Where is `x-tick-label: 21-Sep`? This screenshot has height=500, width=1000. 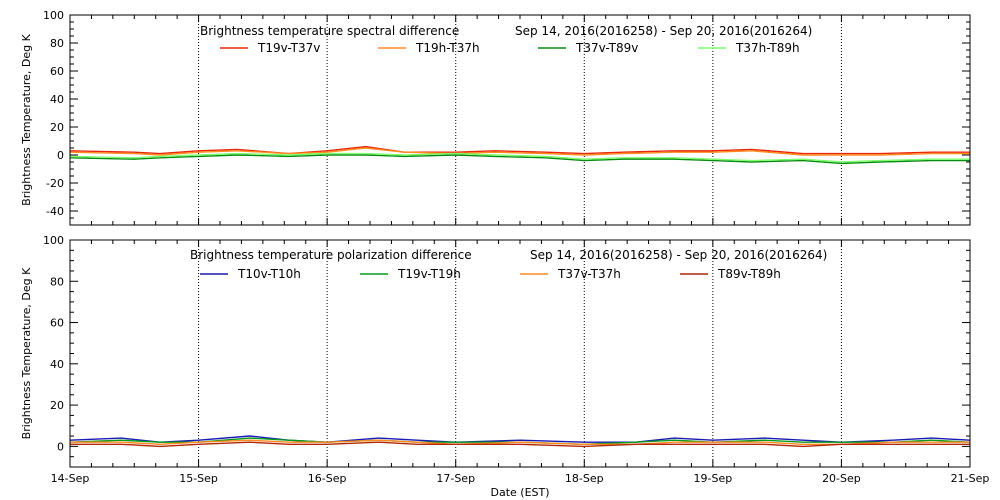 x-tick-label: 21-Sep is located at coordinates (970, 478).